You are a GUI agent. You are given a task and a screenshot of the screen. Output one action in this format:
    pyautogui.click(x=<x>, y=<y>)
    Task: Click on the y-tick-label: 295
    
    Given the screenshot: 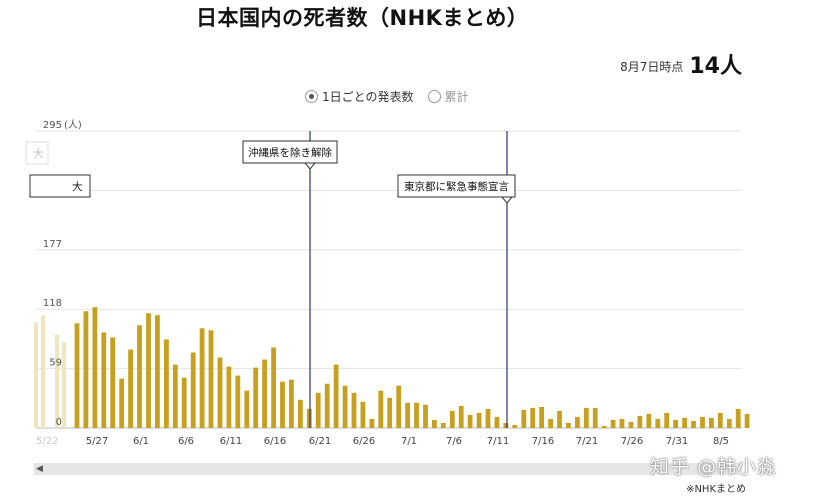 What is the action you would take?
    pyautogui.click(x=52, y=125)
    